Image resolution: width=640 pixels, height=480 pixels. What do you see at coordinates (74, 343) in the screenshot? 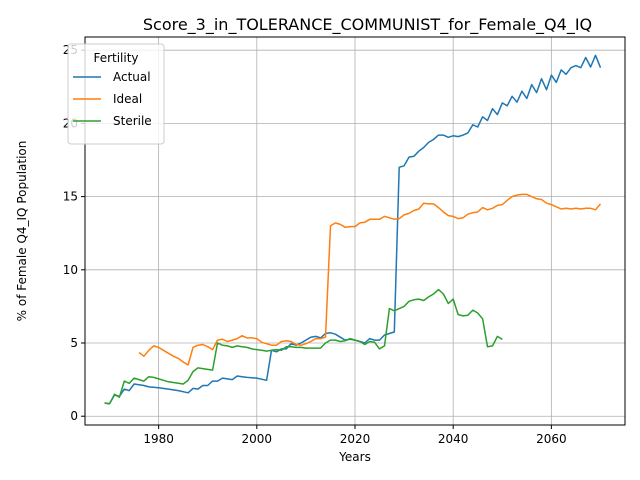
I see `y-tick-label: 5` at bounding box center [74, 343].